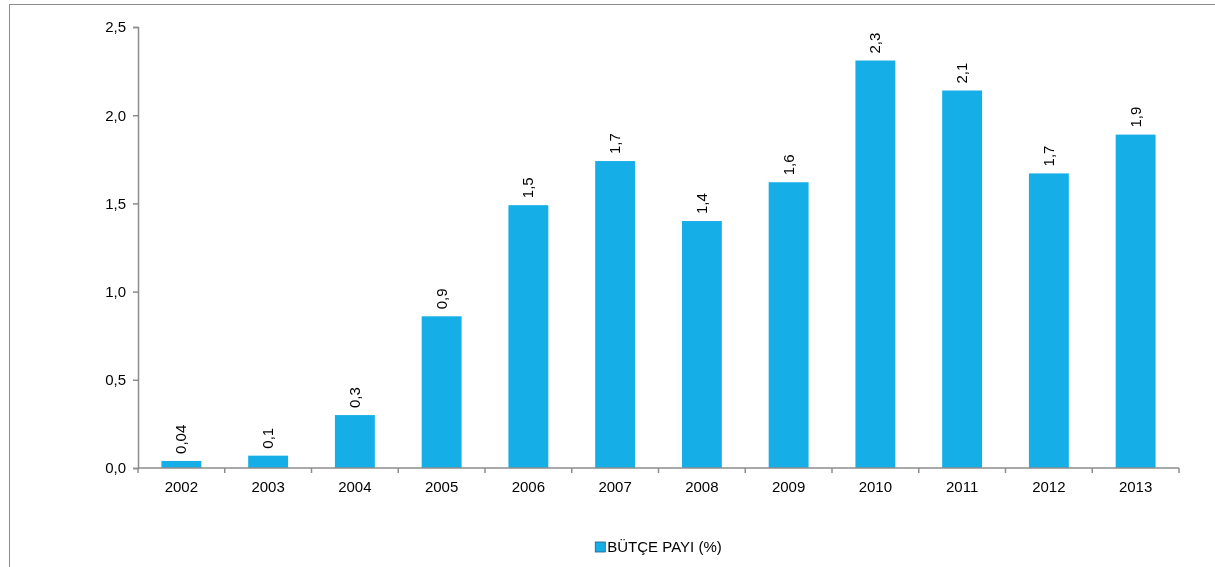 Image resolution: width=1215 pixels, height=567 pixels. I want to click on x-tick-label: 2006, so click(528, 486).